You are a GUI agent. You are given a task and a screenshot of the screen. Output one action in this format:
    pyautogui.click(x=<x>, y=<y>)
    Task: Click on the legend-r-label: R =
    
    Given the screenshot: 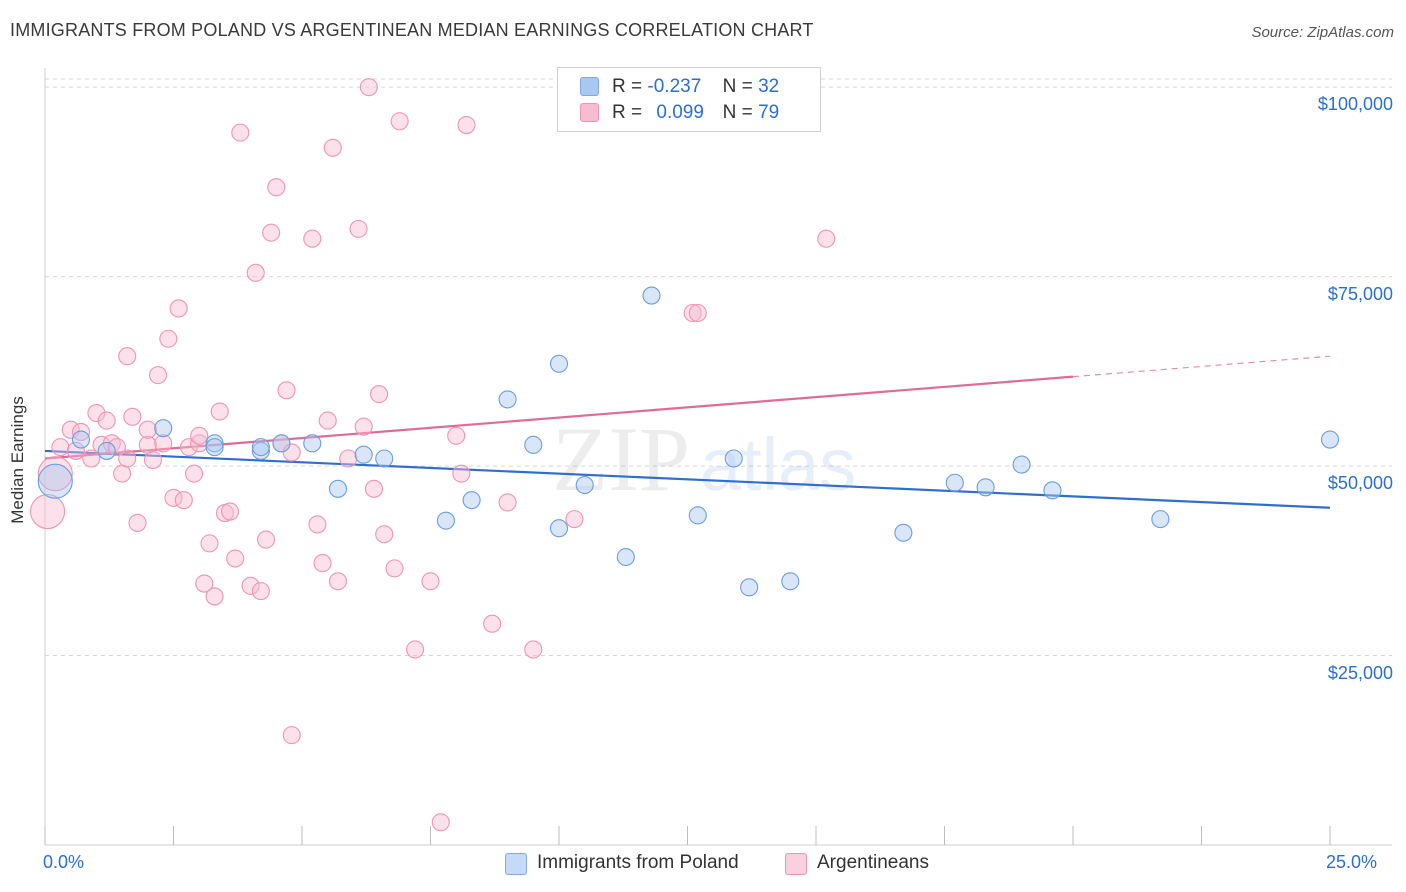 What is the action you would take?
    pyautogui.click(x=627, y=112)
    